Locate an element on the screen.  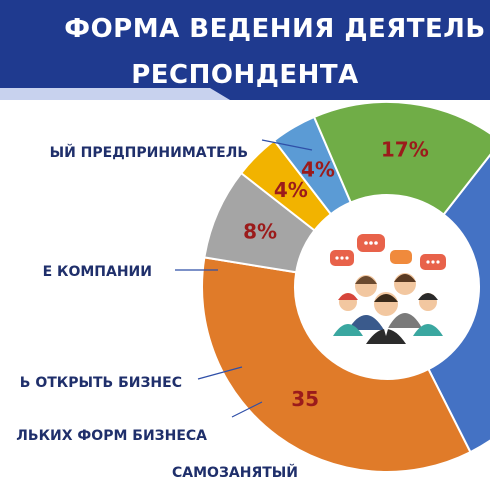
donut-hole is located at coordinates (387, 287).